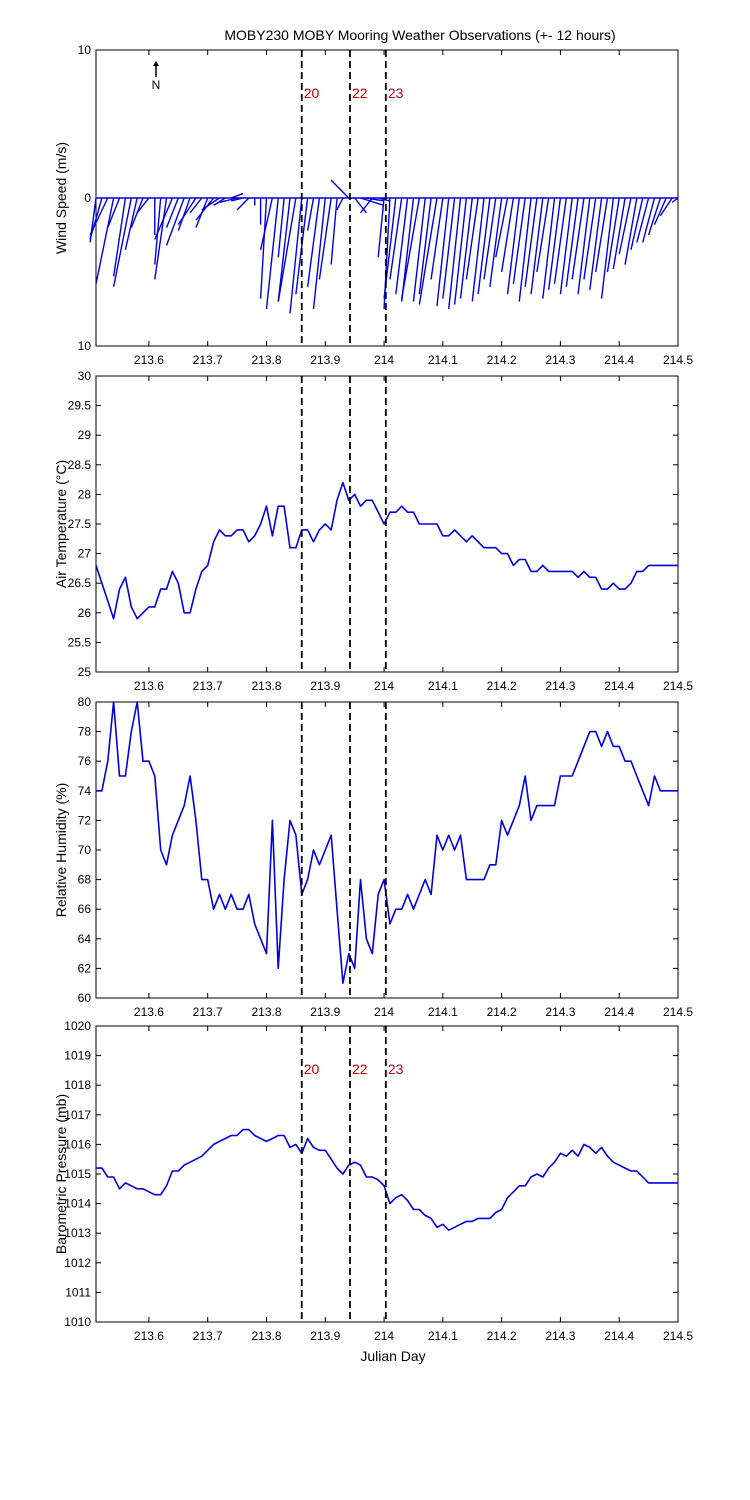 This screenshot has height=1500, width=750. What do you see at coordinates (77, 1085) in the screenshot?
I see `barometric-pressure-y-tick-label: 1018` at bounding box center [77, 1085].